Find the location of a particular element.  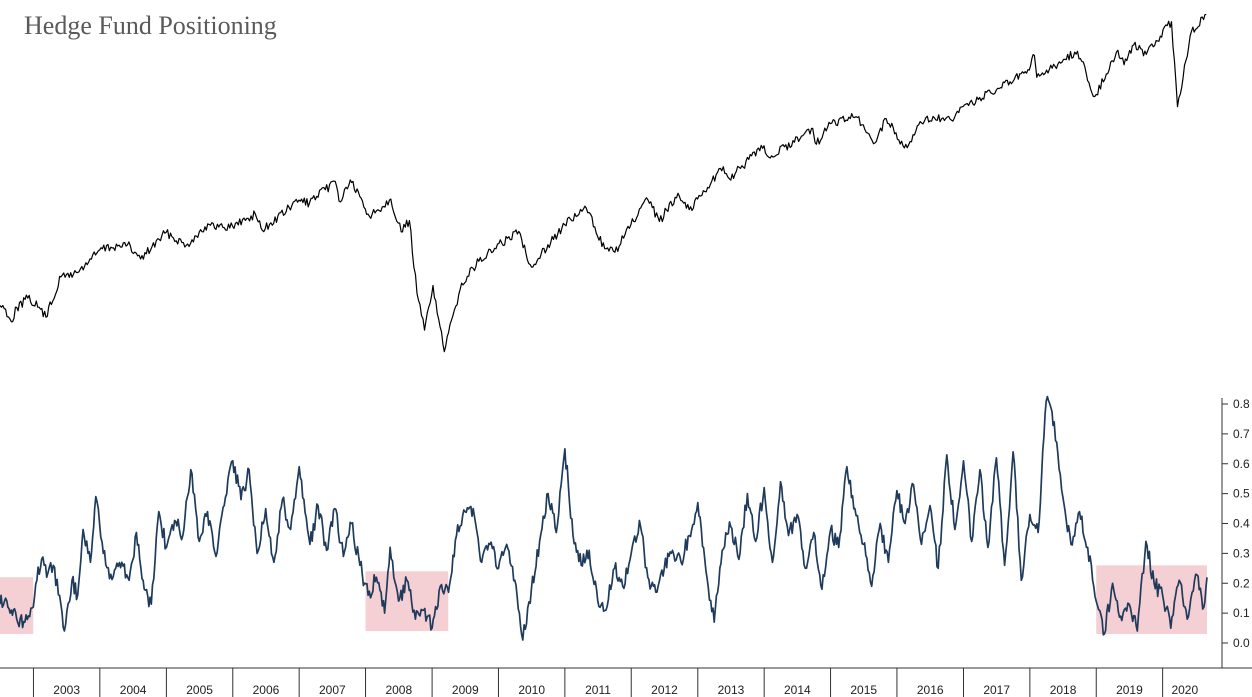

year-label: 2020 is located at coordinates (1184, 690).